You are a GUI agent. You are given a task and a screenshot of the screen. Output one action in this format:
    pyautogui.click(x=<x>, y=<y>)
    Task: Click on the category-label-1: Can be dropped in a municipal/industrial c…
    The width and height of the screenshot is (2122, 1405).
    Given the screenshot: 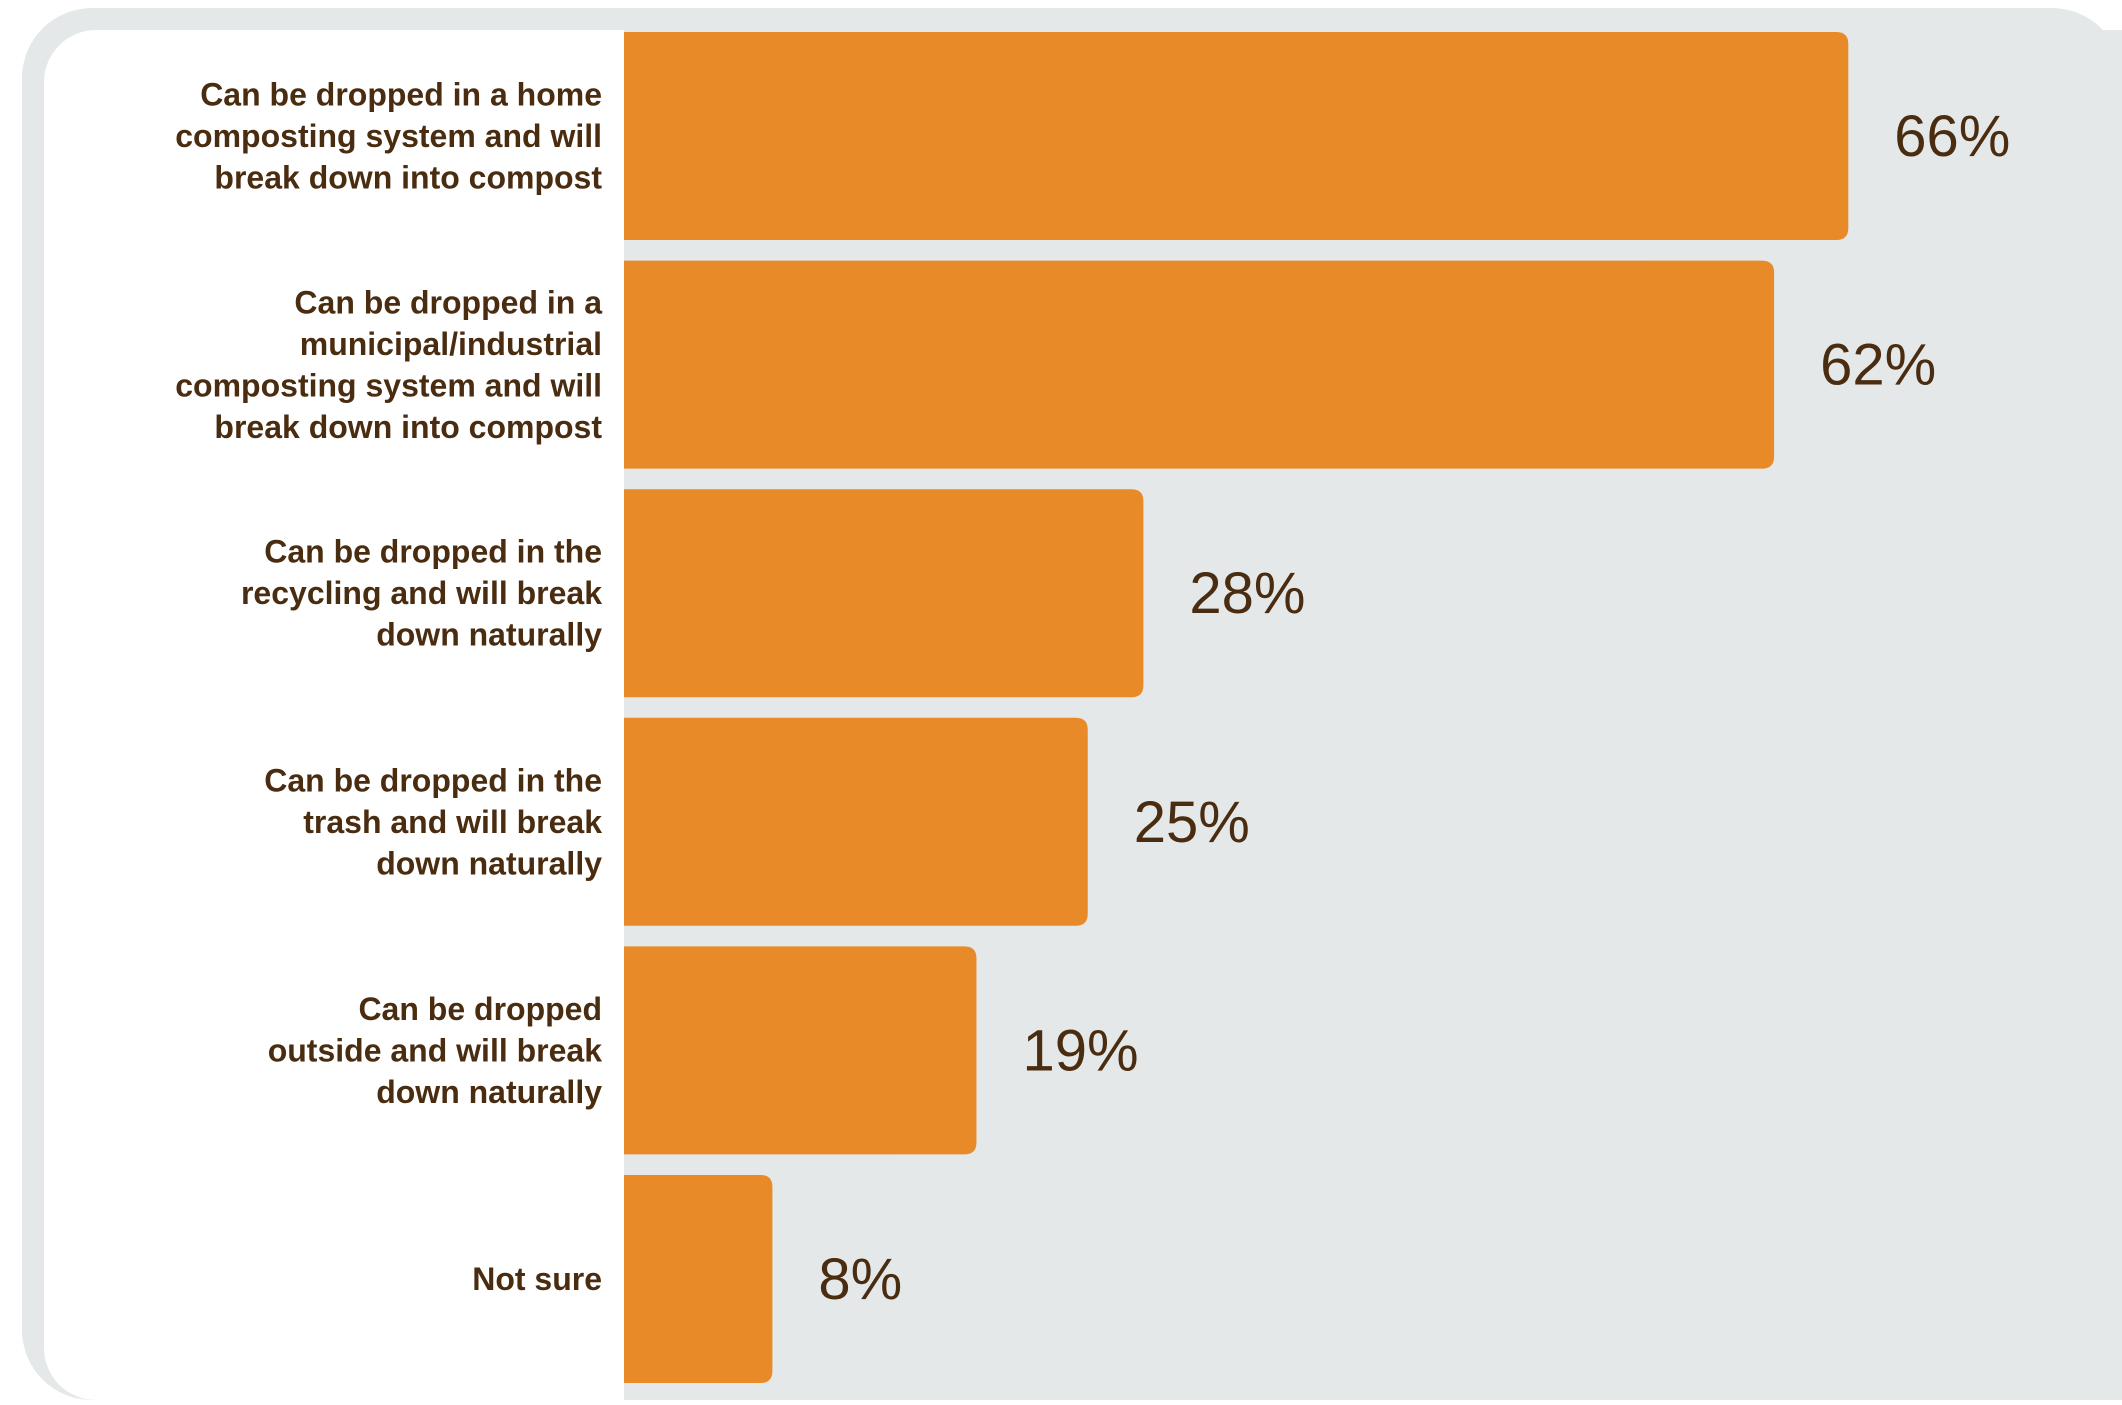 What is the action you would take?
    pyautogui.click(x=388, y=364)
    